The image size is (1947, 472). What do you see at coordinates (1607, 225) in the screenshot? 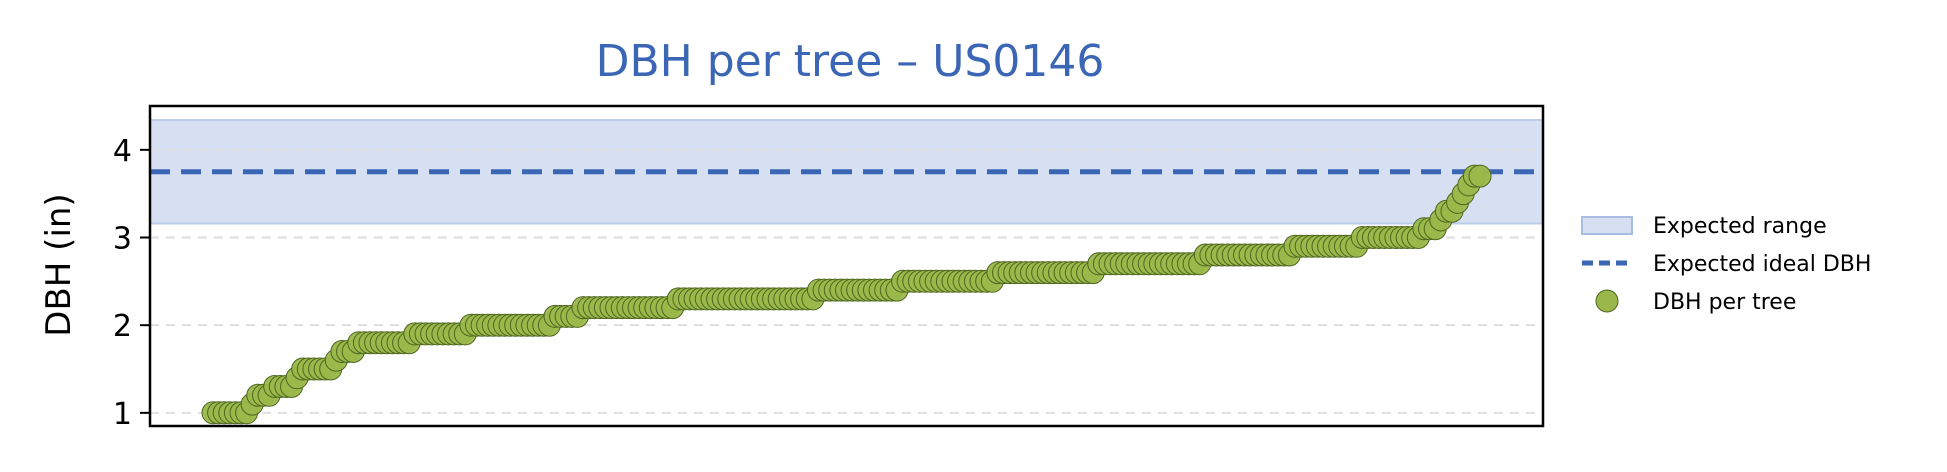
I see `legend-swatch-expected-range` at bounding box center [1607, 225].